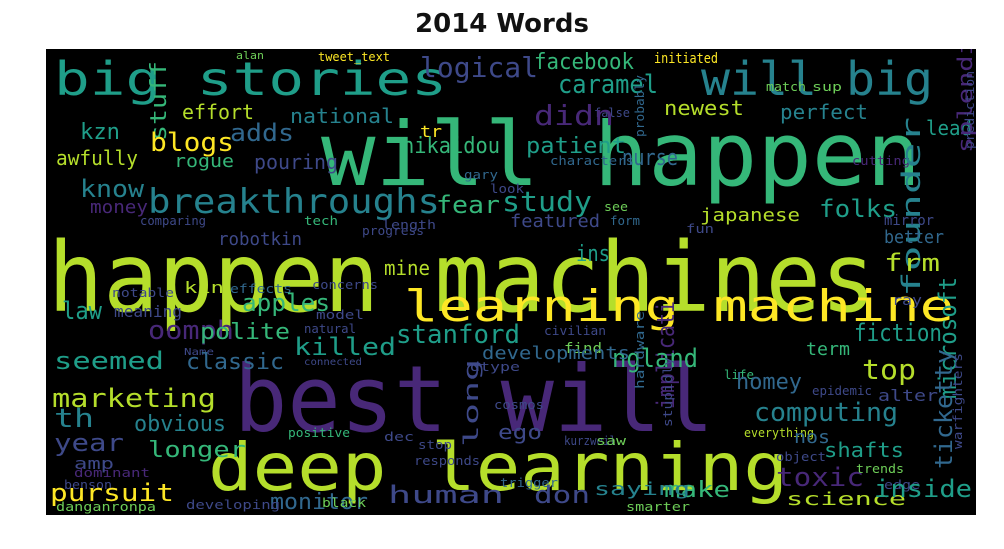 The image size is (1004, 549). Describe the element at coordinates (658, 507) in the screenshot. I see `word-smarter: smarter` at that location.